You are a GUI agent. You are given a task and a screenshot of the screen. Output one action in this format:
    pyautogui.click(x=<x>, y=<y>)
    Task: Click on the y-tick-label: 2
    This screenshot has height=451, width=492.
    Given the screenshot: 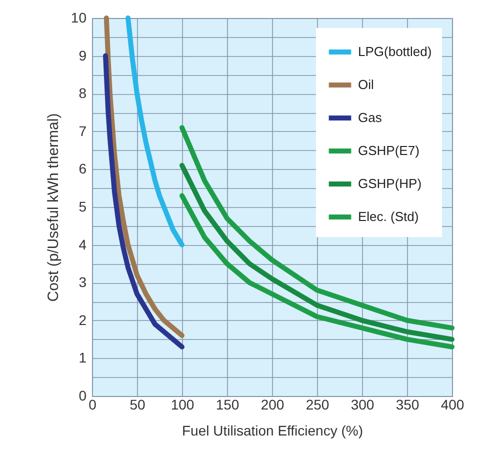 What is the action you would take?
    pyautogui.click(x=82, y=320)
    